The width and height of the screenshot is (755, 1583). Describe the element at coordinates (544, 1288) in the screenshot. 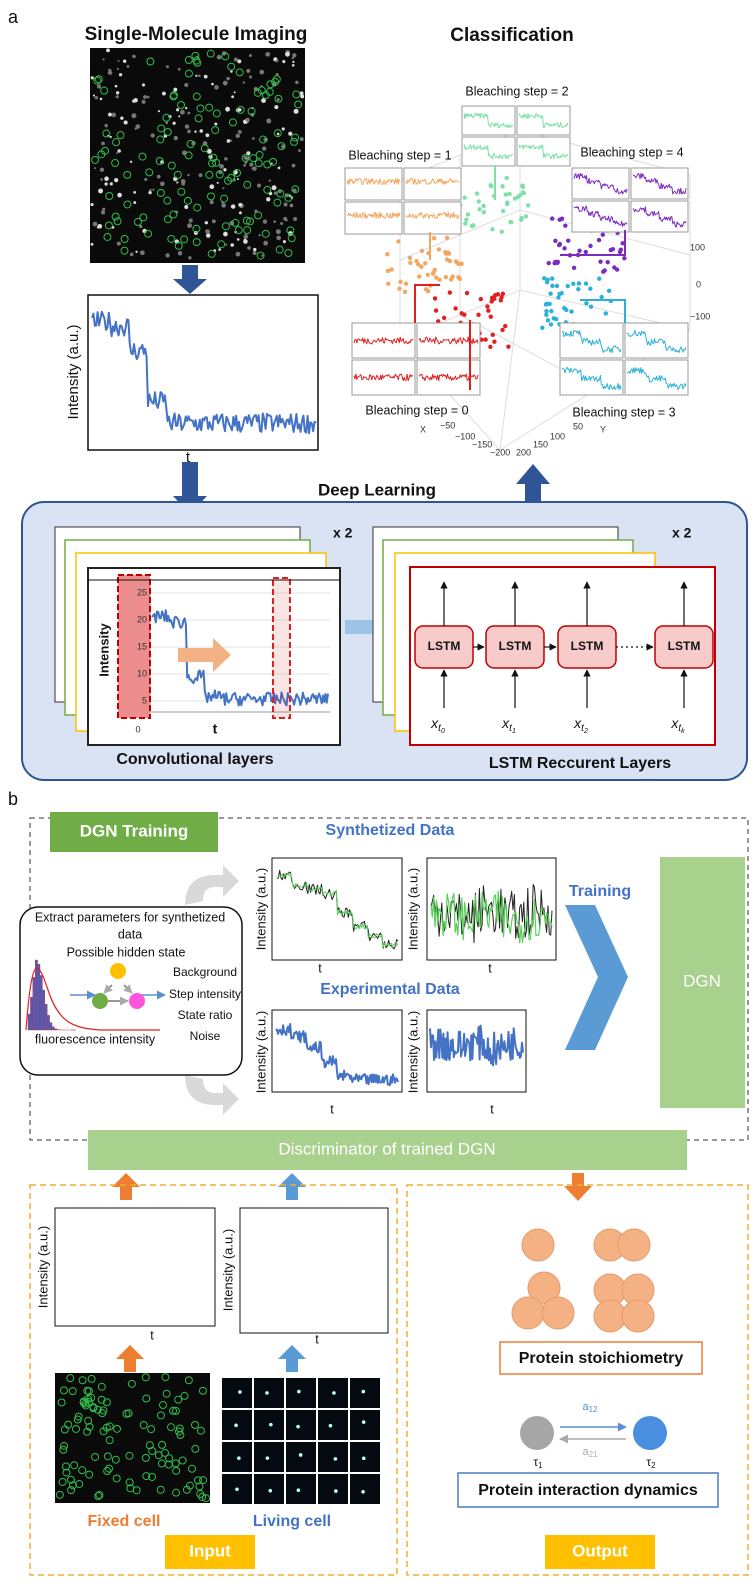

I see `subunit` at that location.